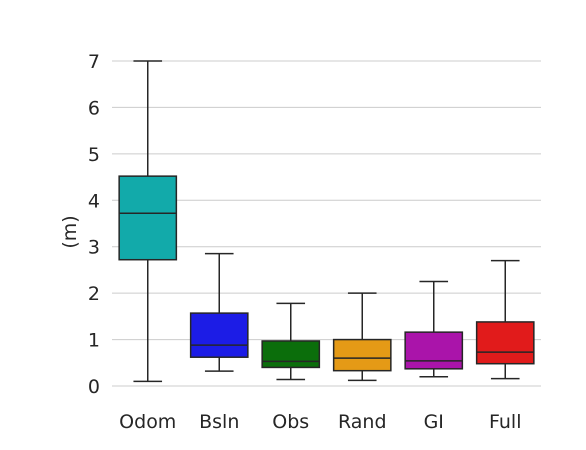 The width and height of the screenshot is (586, 450). What do you see at coordinates (505, 319) in the screenshot?
I see `box-full` at bounding box center [505, 319].